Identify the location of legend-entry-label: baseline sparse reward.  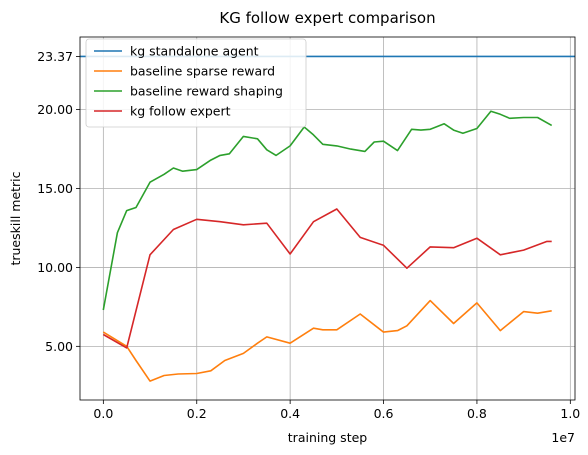
(202, 71).